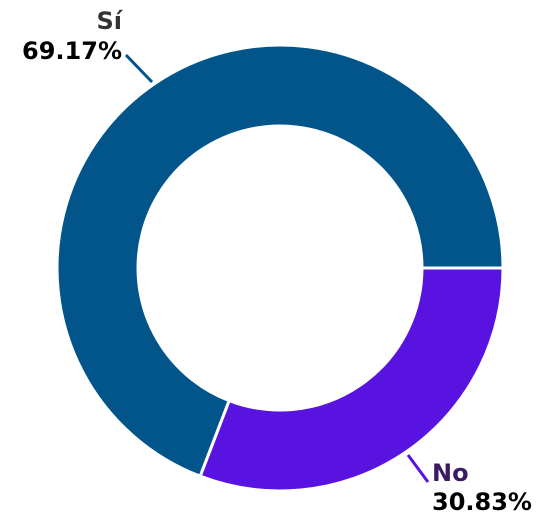 Image resolution: width=551 pixels, height=520 pixels. I want to click on slice-value: 30.83%, so click(482, 502).